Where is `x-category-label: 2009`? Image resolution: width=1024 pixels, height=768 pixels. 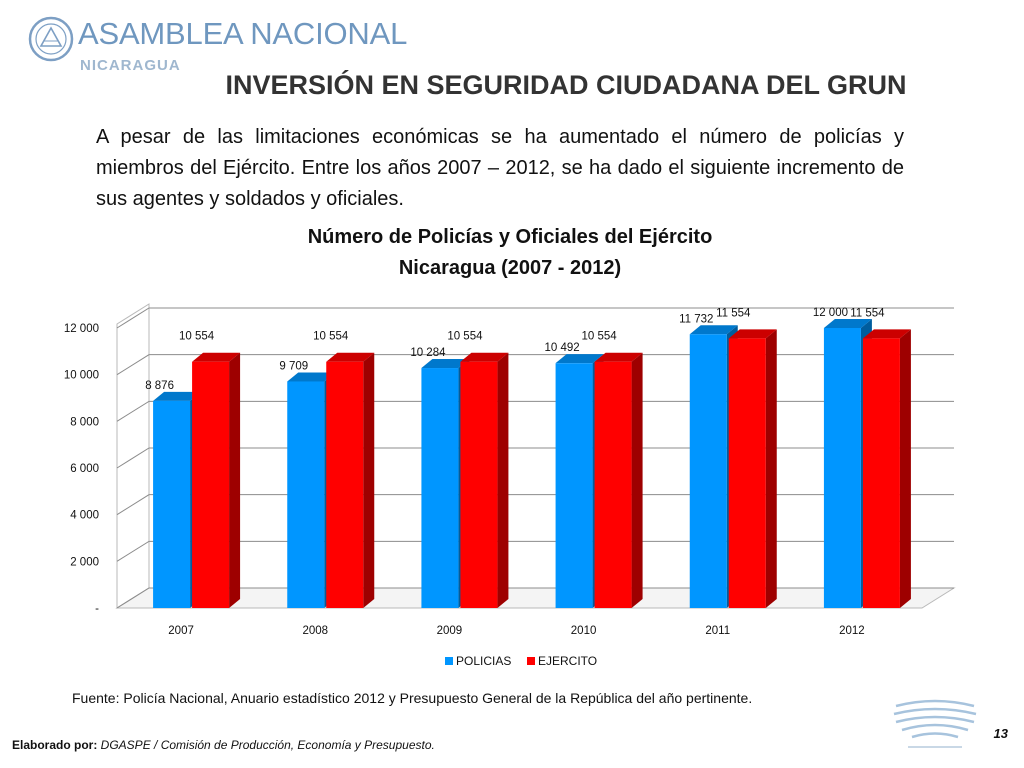
x-category-label: 2009 is located at coordinates (450, 631).